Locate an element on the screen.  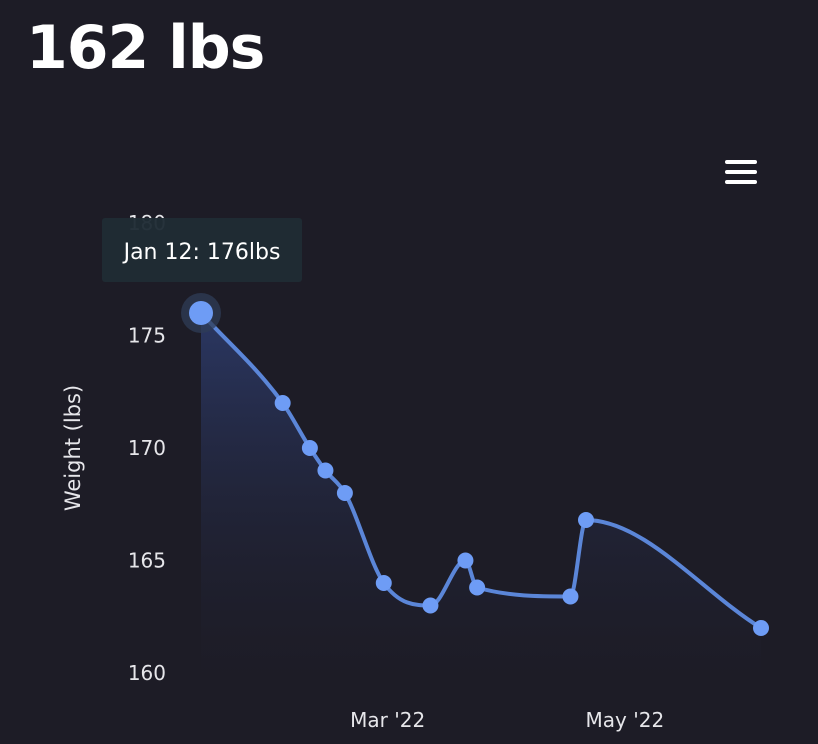
y-tick-label: 160 is located at coordinates (147, 673).